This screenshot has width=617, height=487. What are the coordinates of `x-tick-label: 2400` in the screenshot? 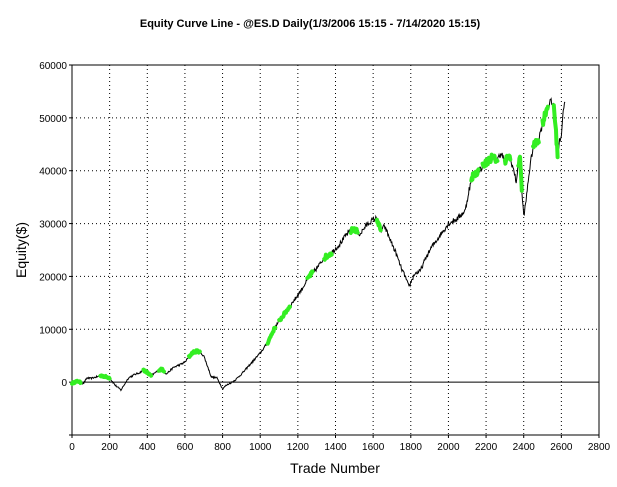 It's located at (524, 447).